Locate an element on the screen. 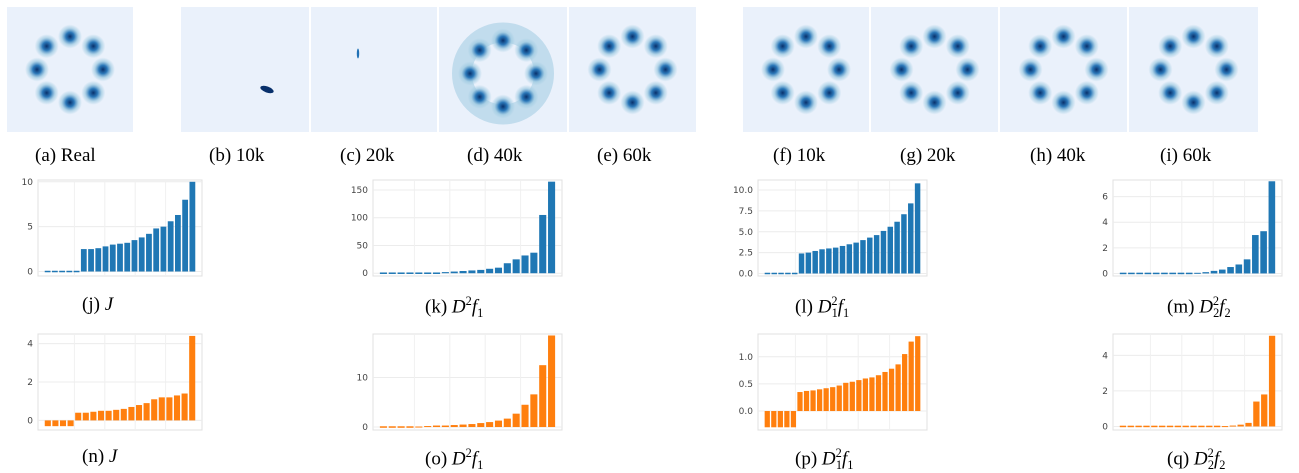 This screenshot has width=1299, height=473. density-plot-h is located at coordinates (1063, 69).